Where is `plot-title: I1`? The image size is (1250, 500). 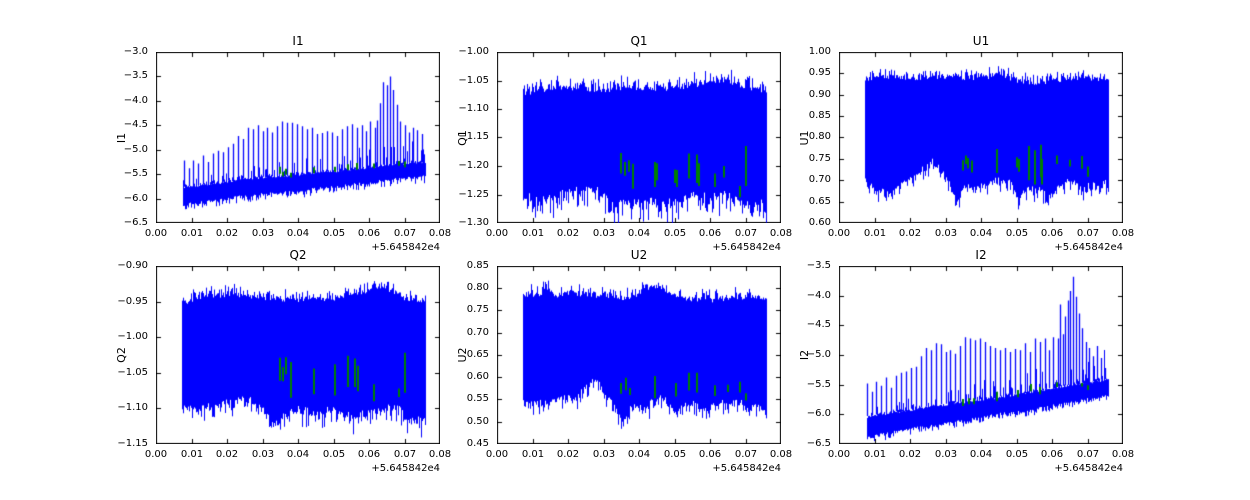 plot-title: I1 is located at coordinates (298, 41).